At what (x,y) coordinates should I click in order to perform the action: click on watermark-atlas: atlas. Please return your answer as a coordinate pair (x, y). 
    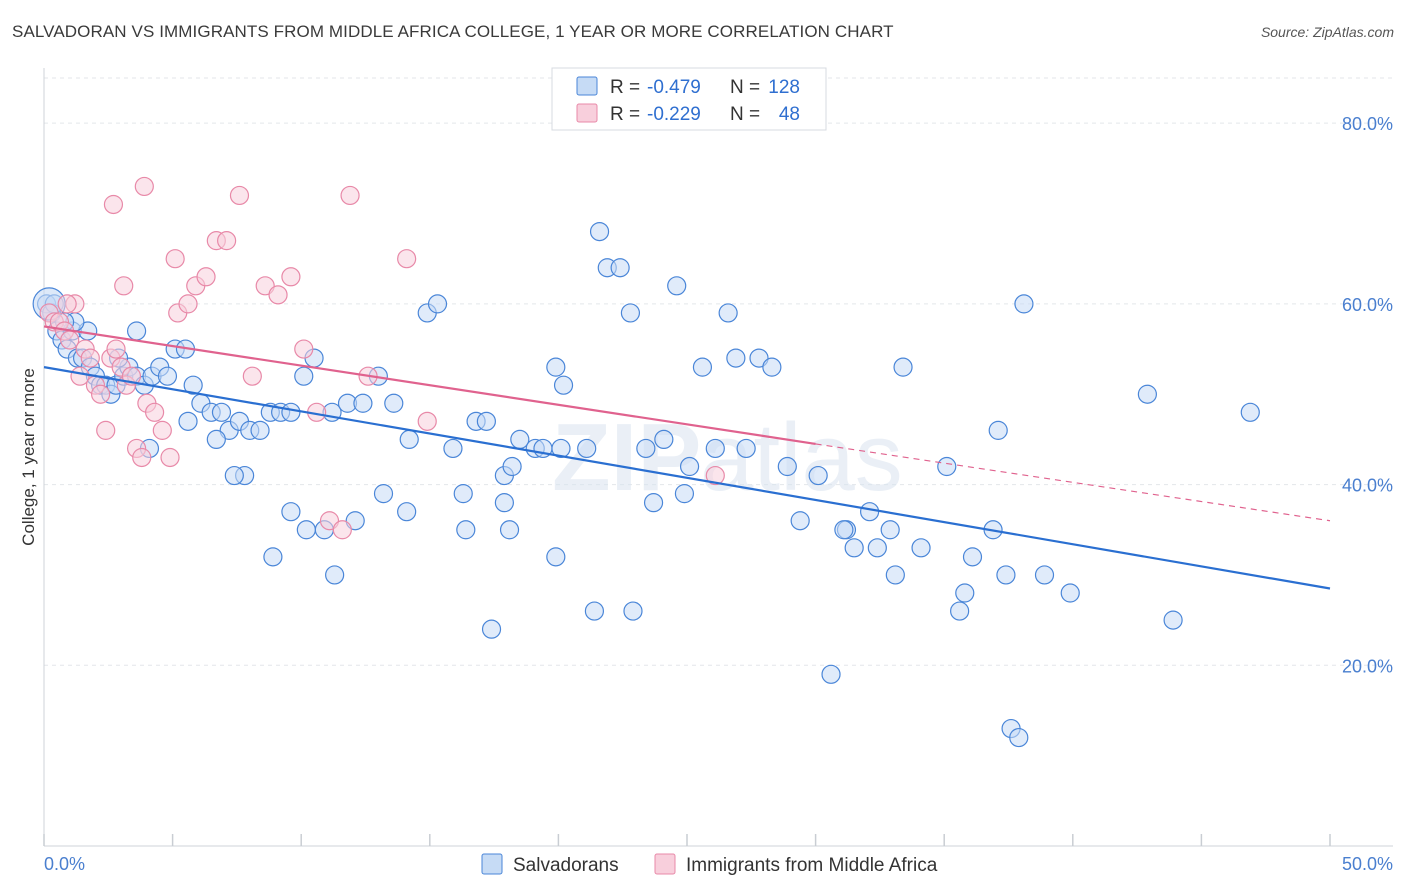
    Looking at the image, I should click on (801, 457).